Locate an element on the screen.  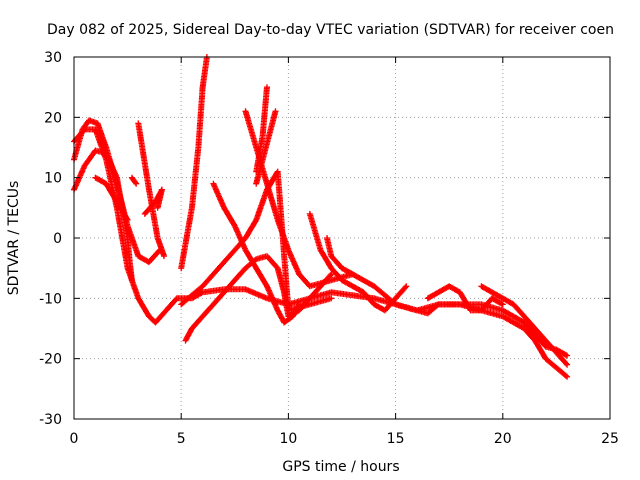
x-tick-label: 25 is located at coordinates (610, 439).